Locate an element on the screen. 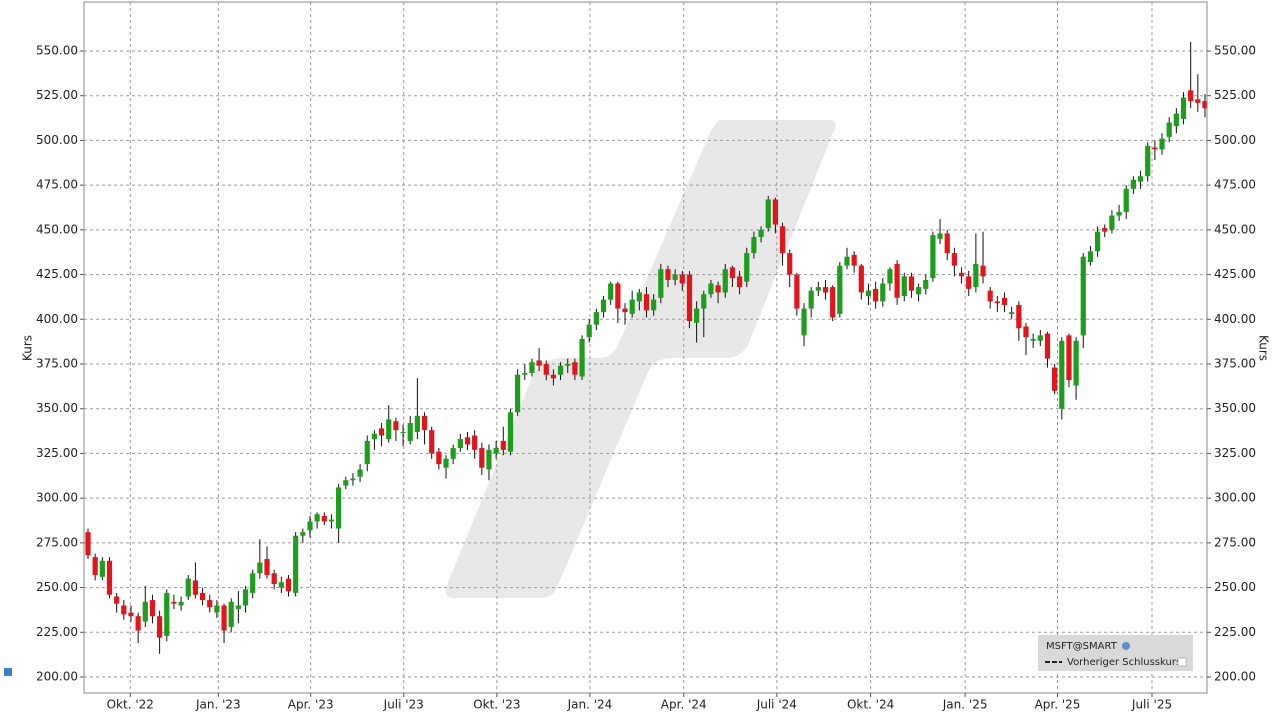 The image size is (1279, 719). y-tick-label: 425.00 is located at coordinates (57, 274).